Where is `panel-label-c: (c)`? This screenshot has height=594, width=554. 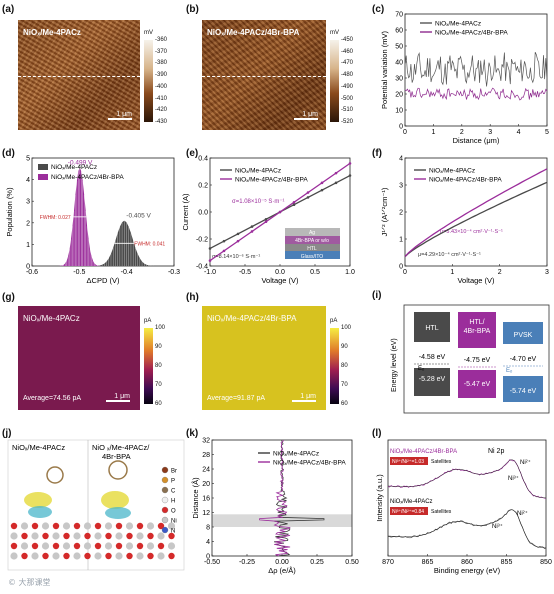 panel-label-c: (c) is located at coordinates (378, 9).